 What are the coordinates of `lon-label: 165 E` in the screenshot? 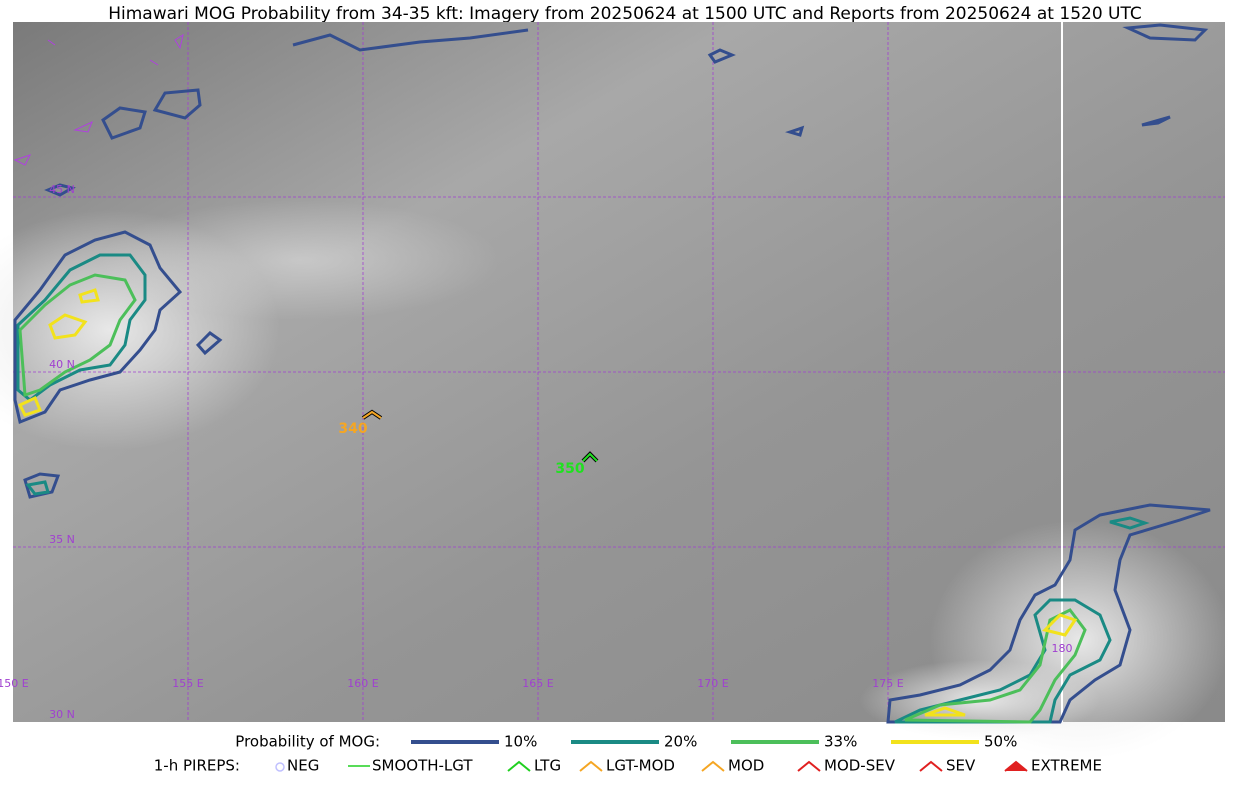 It's located at (537, 683).